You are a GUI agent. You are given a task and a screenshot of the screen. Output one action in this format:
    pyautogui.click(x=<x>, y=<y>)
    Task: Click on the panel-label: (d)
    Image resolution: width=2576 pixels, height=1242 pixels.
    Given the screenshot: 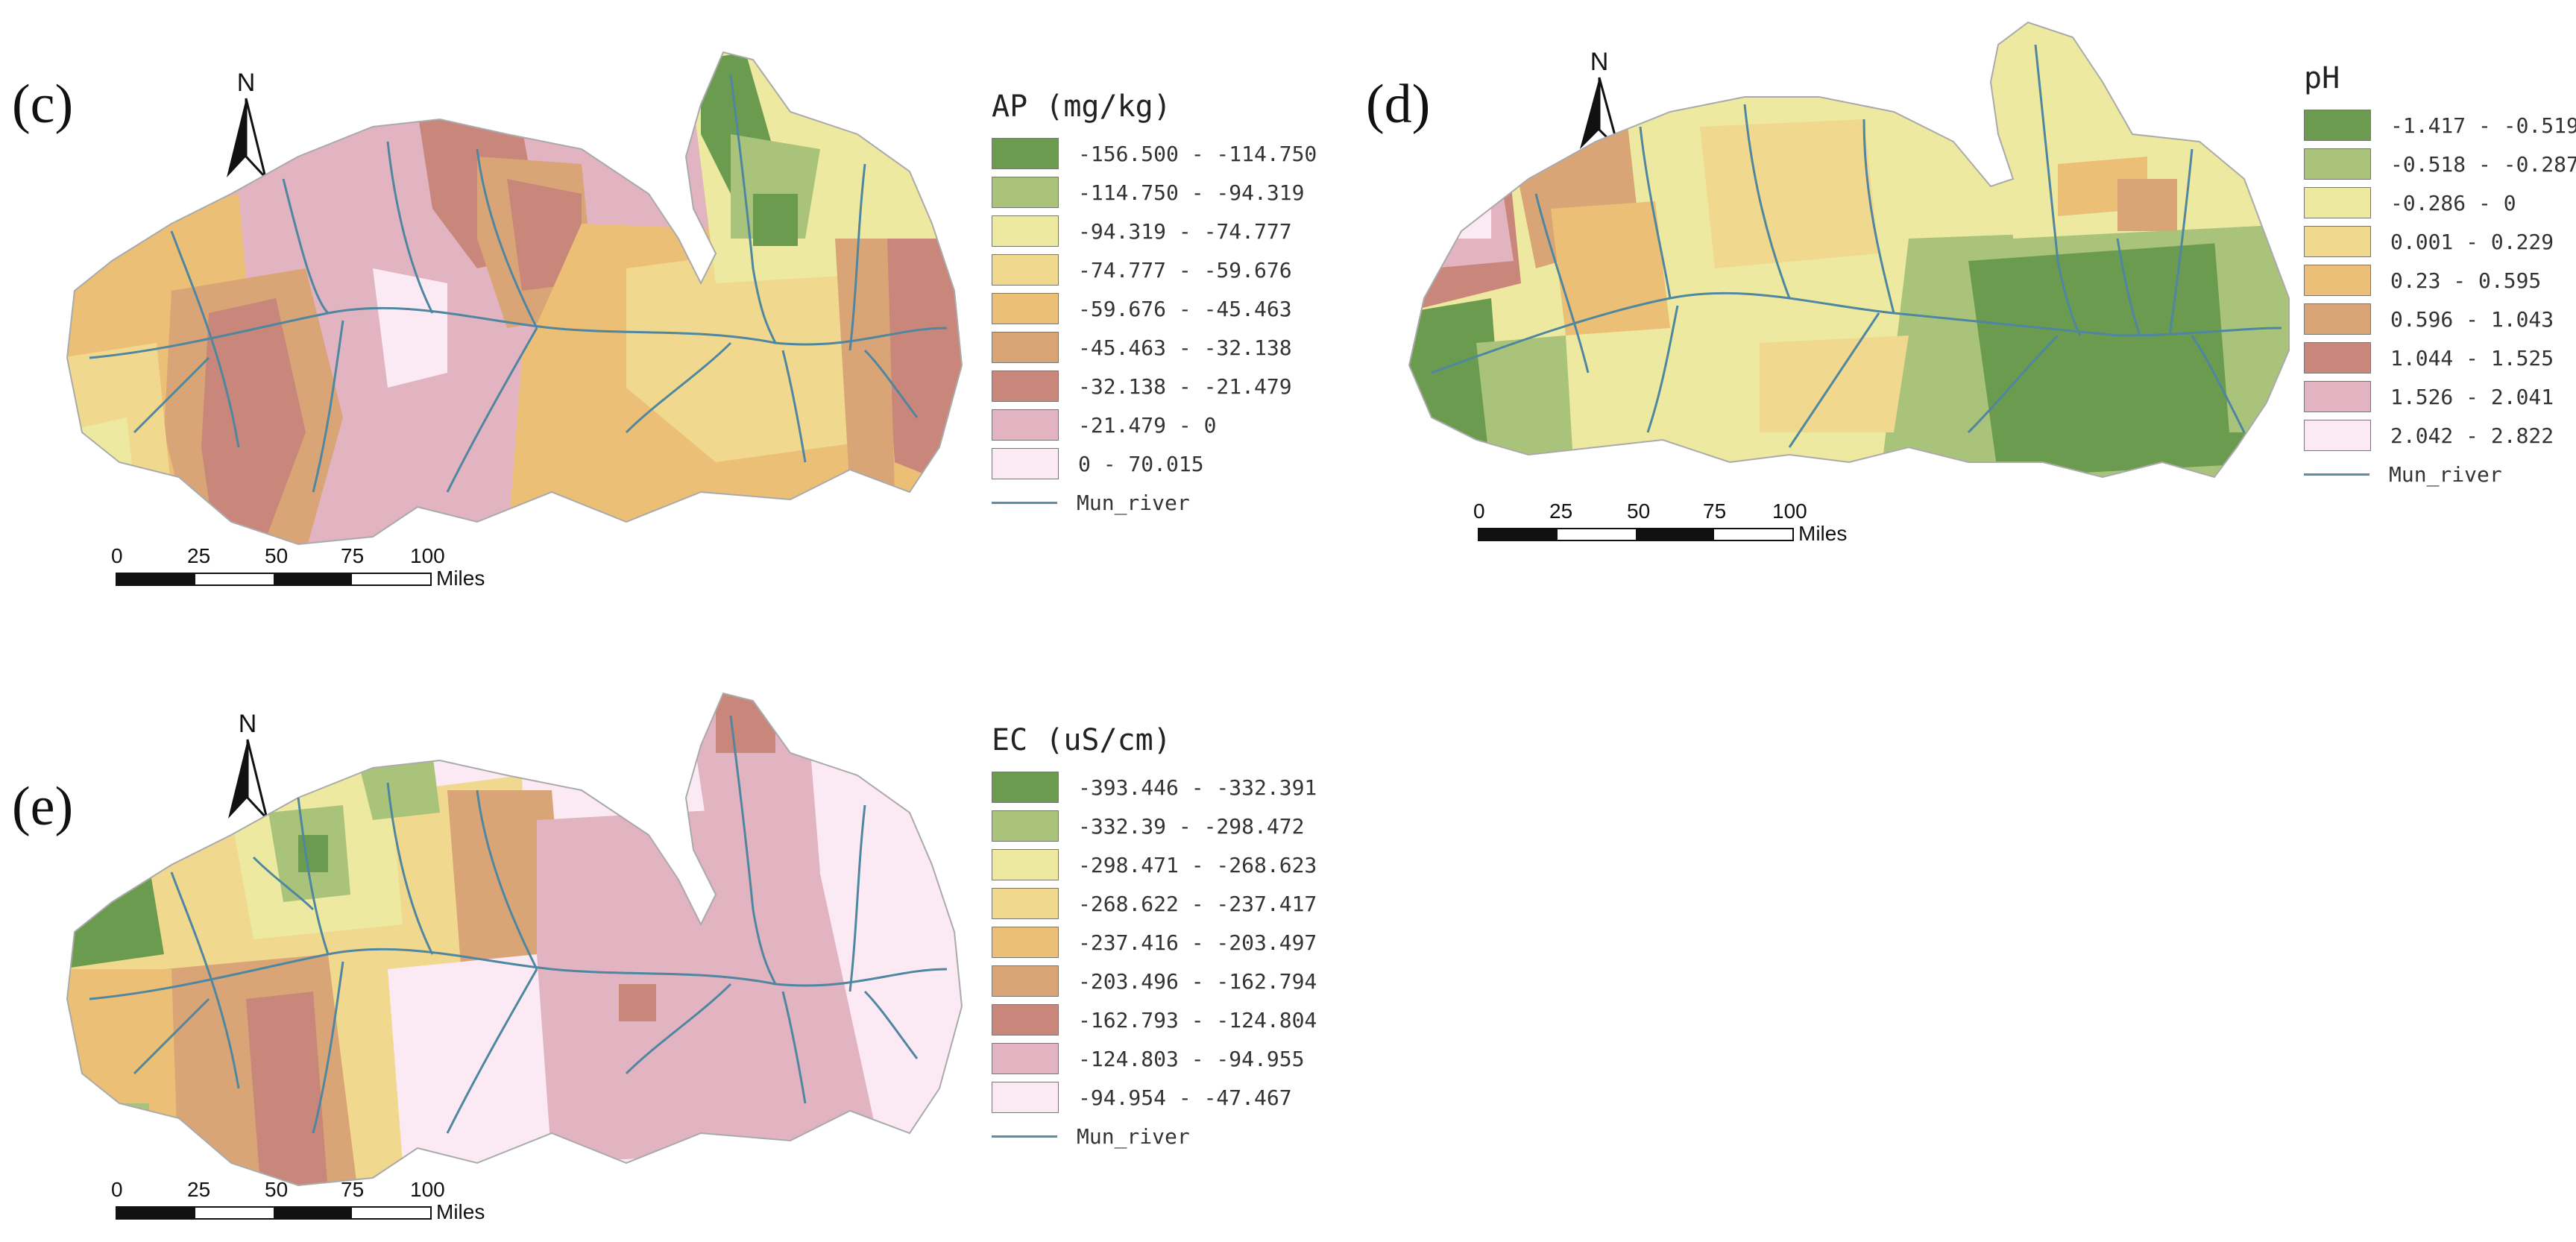 What is the action you would take?
    pyautogui.click(x=1398, y=104)
    